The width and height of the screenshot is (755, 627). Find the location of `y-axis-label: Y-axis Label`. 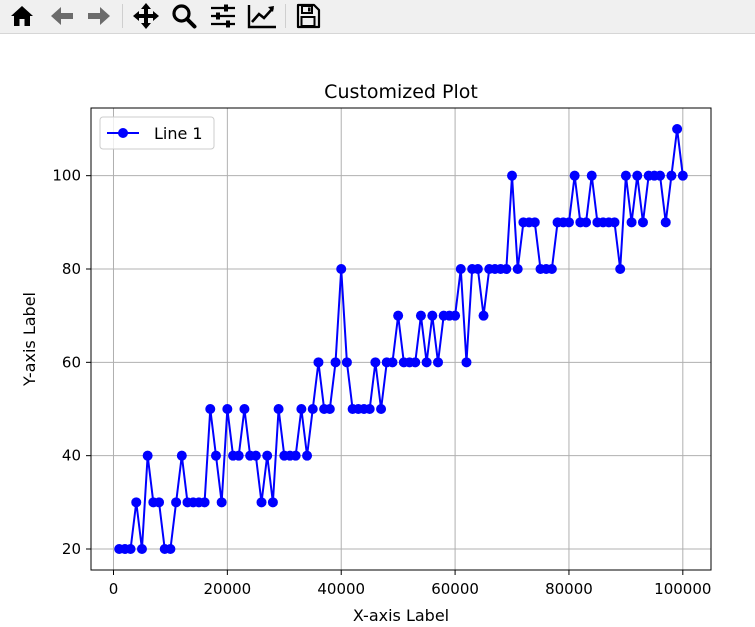

y-axis-label: Y-axis Label is located at coordinates (29, 339).